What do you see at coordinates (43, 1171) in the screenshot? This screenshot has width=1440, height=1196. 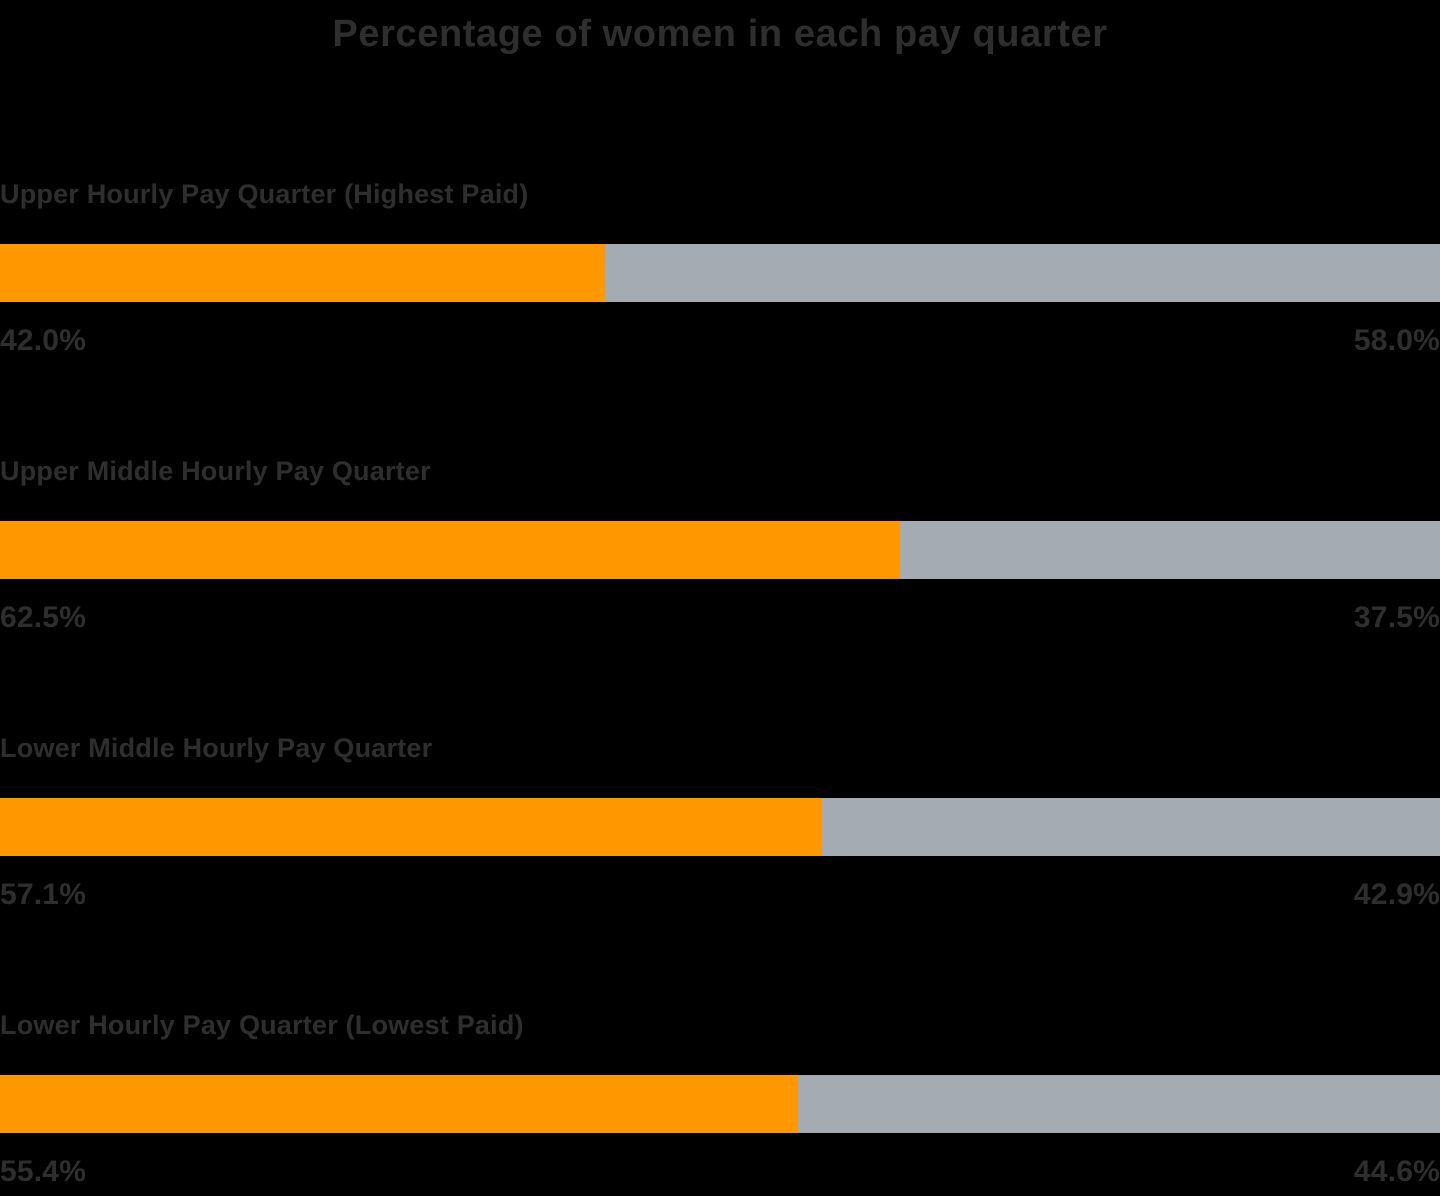 I see `women-percentage-label: 55.4%` at bounding box center [43, 1171].